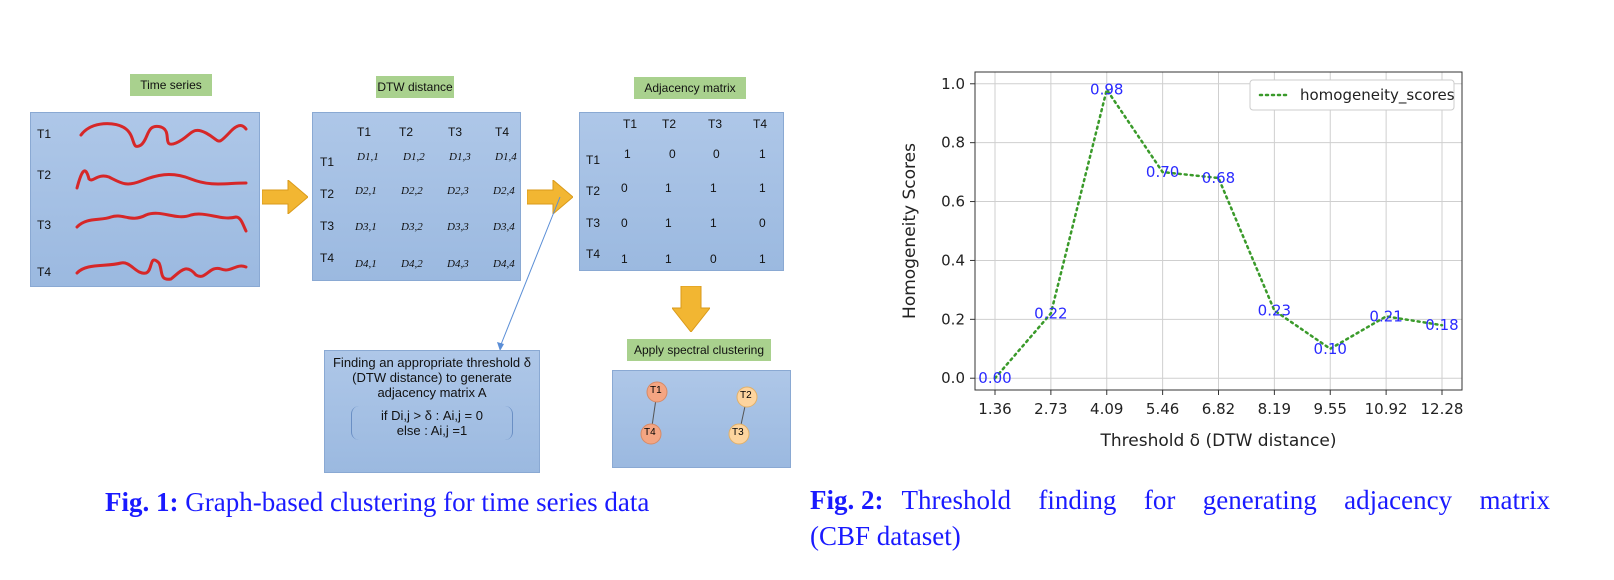 The height and width of the screenshot is (580, 1614). Describe the element at coordinates (953, 378) in the screenshot. I see `y-tick-label: 0.0` at that location.